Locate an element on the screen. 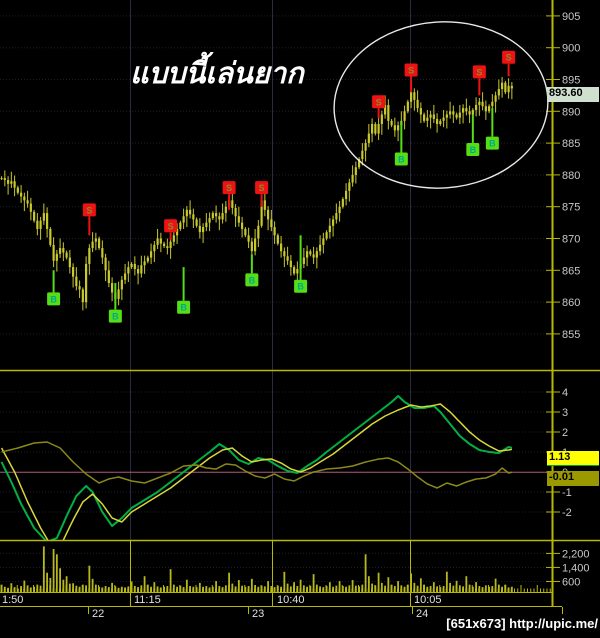 Image resolution: width=600 pixels, height=638 pixels. price-tick-label: 895 is located at coordinates (571, 81).